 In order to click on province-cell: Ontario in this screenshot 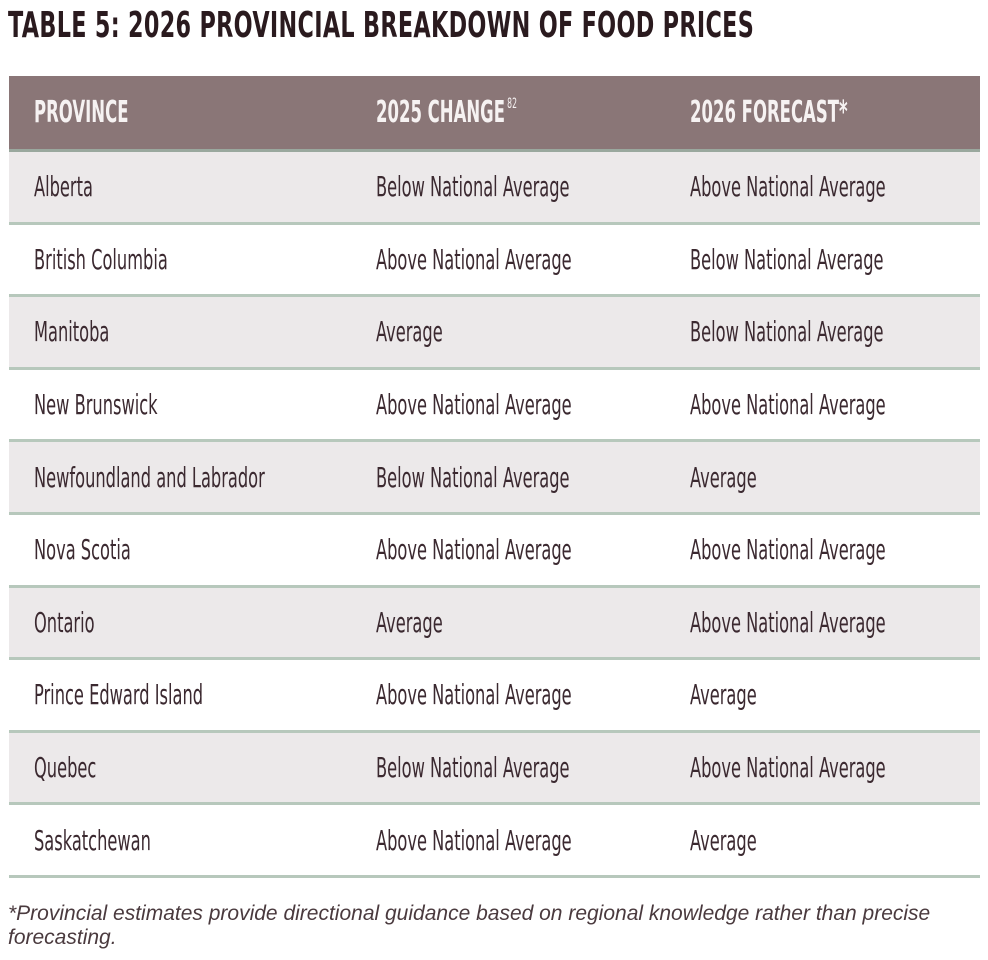, I will do `click(64, 622)`.